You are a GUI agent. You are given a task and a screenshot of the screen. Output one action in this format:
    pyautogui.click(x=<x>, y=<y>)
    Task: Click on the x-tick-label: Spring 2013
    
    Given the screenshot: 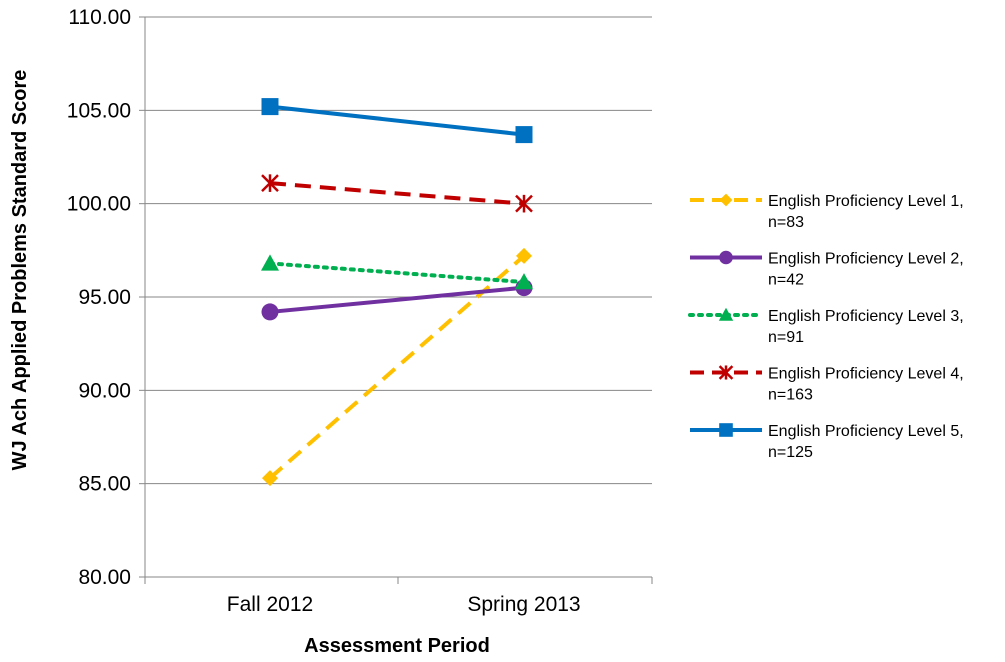 What is the action you would take?
    pyautogui.click(x=523, y=604)
    